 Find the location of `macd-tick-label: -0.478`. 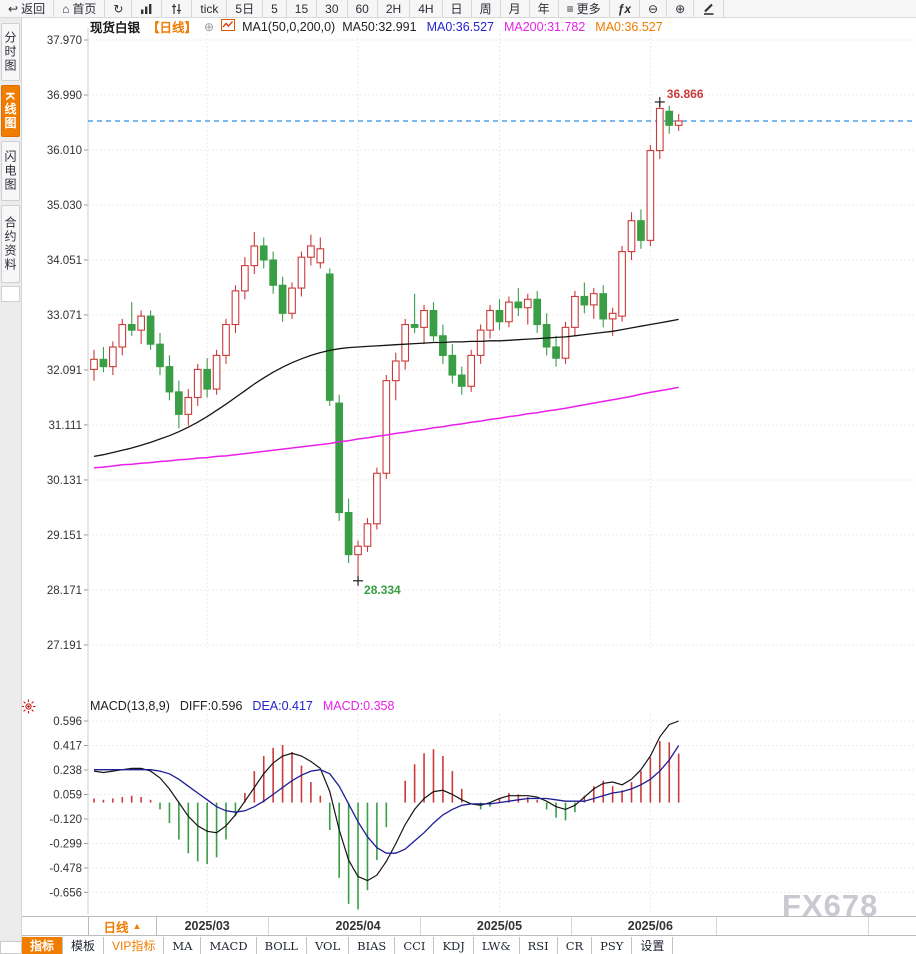

macd-tick-label: -0.478 is located at coordinates (65, 869).